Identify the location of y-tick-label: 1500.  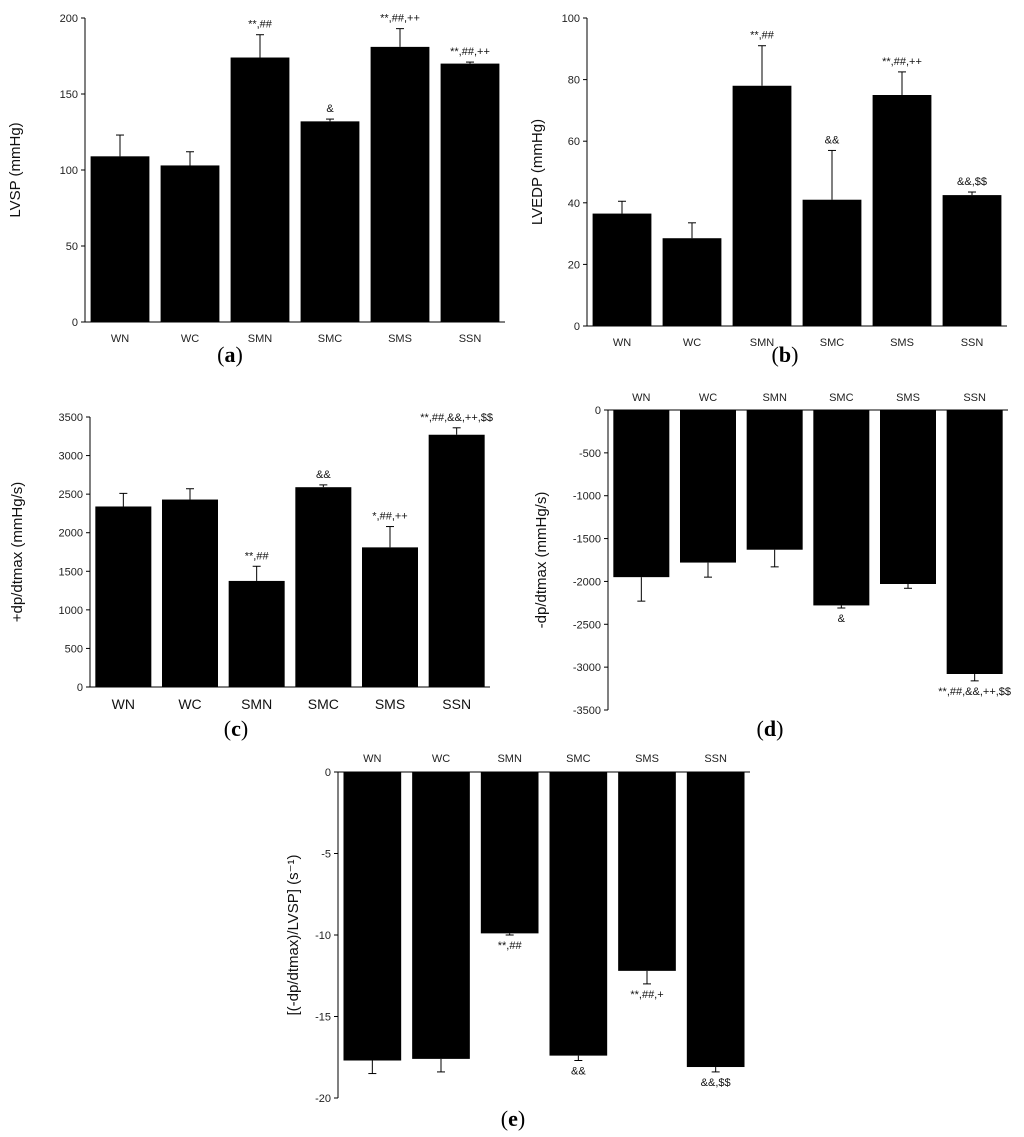
(71, 572).